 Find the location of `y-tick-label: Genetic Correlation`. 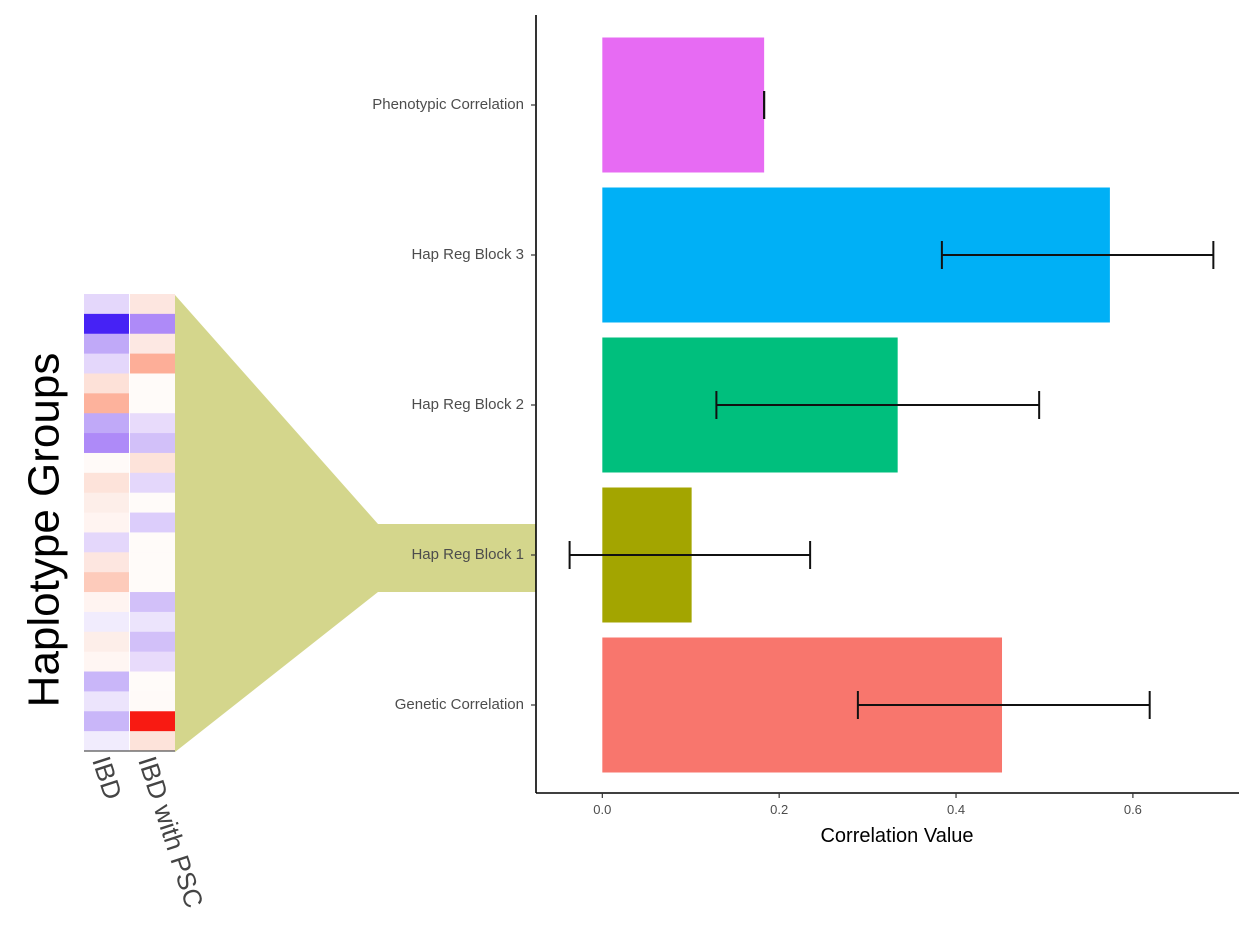

y-tick-label: Genetic Correlation is located at coordinates (459, 704).